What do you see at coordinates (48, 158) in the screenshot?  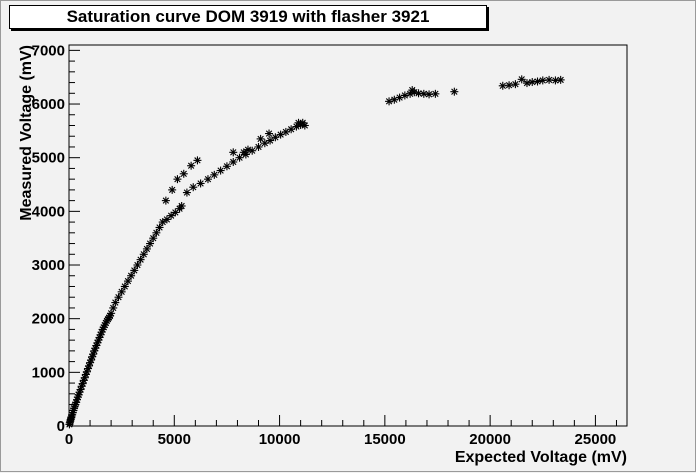 I see `y-tick-label: 5000` at bounding box center [48, 158].